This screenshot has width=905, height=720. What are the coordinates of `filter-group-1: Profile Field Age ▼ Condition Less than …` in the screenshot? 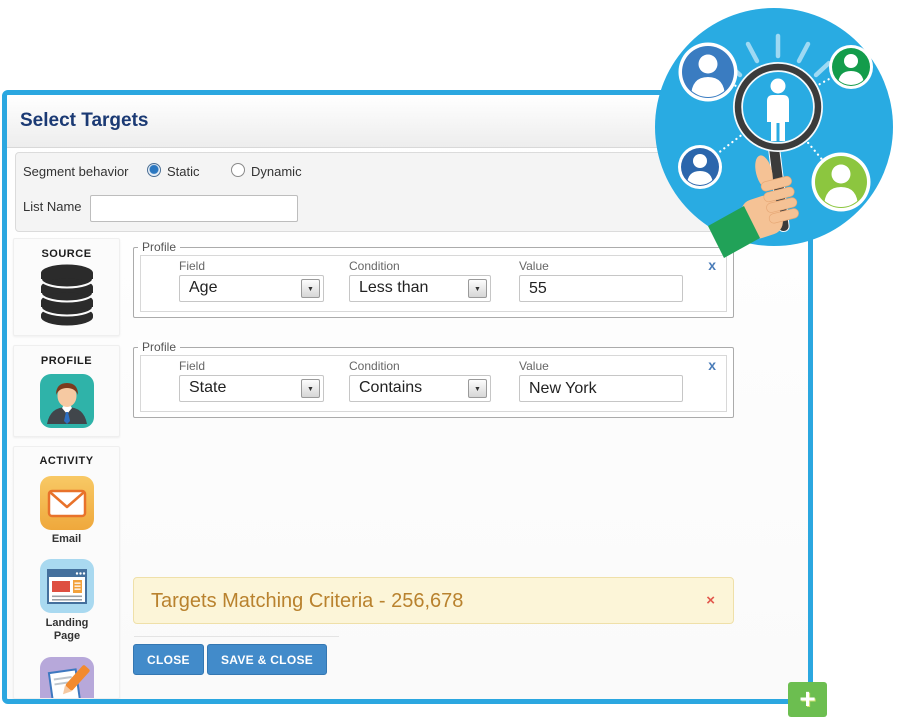 It's located at (433, 279).